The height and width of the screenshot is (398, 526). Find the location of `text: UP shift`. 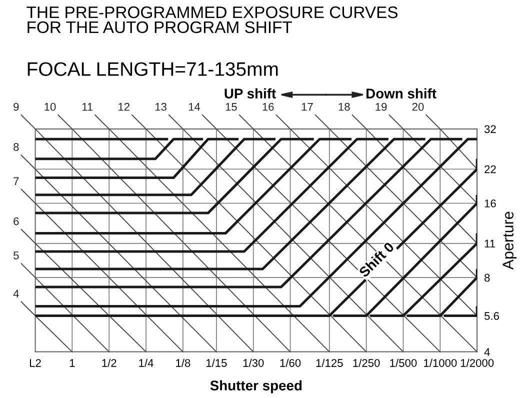

text: UP shift is located at coordinates (250, 93).